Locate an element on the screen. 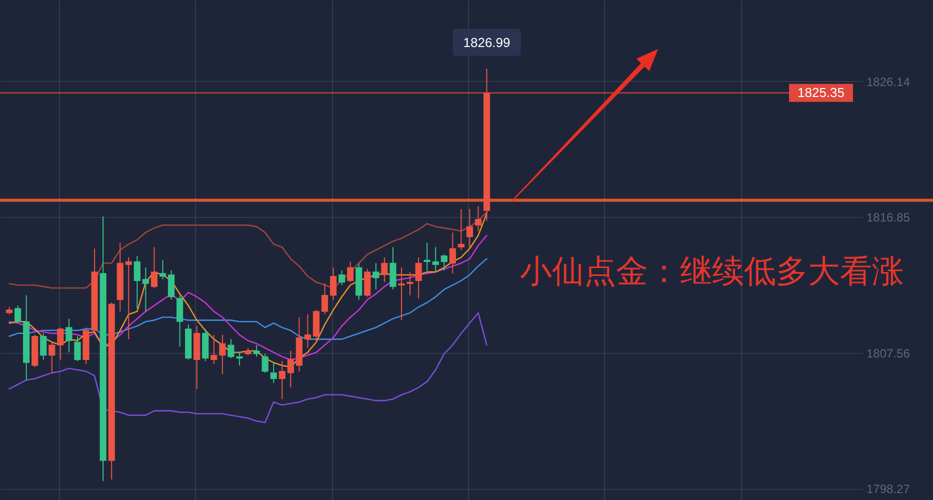  y-tick-label: 1816.85 is located at coordinates (888, 217).